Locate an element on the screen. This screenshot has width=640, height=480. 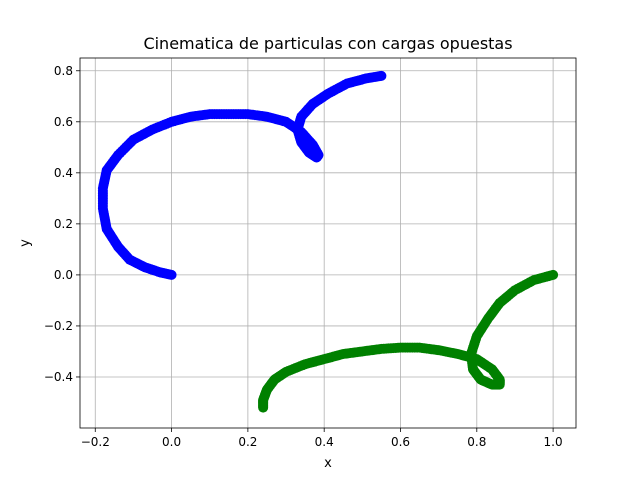
x-tick-label: 0.6 is located at coordinates (400, 442).